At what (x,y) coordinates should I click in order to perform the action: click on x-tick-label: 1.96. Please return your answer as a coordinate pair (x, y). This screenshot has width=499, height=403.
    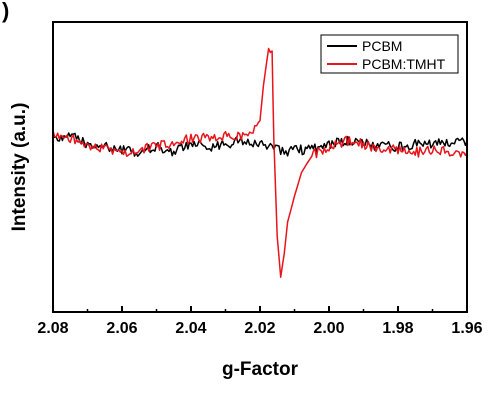
    Looking at the image, I should click on (466, 328).